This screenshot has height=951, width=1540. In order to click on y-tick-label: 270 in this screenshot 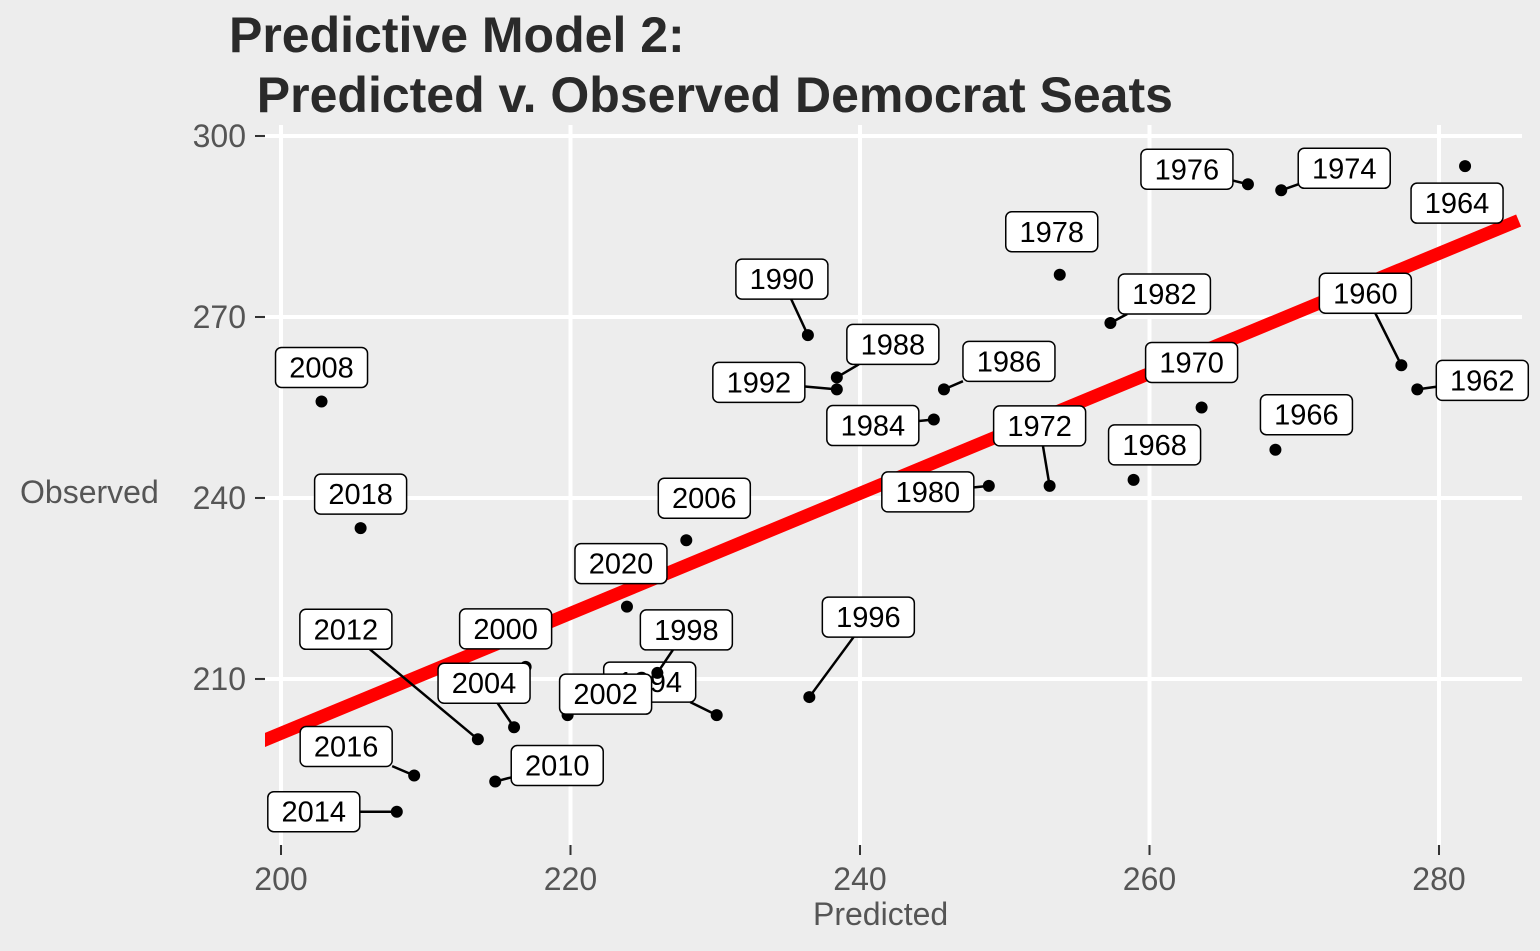, I will do `click(219, 317)`.